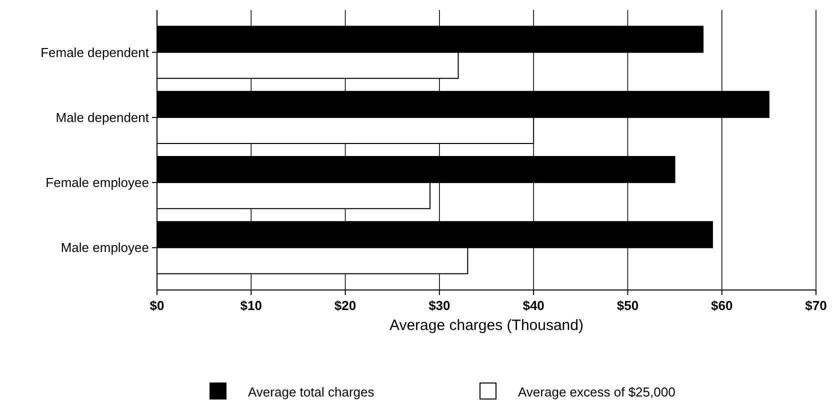 Image resolution: width=837 pixels, height=420 pixels. What do you see at coordinates (627, 305) in the screenshot?
I see `x-tick-label: $50` at bounding box center [627, 305].